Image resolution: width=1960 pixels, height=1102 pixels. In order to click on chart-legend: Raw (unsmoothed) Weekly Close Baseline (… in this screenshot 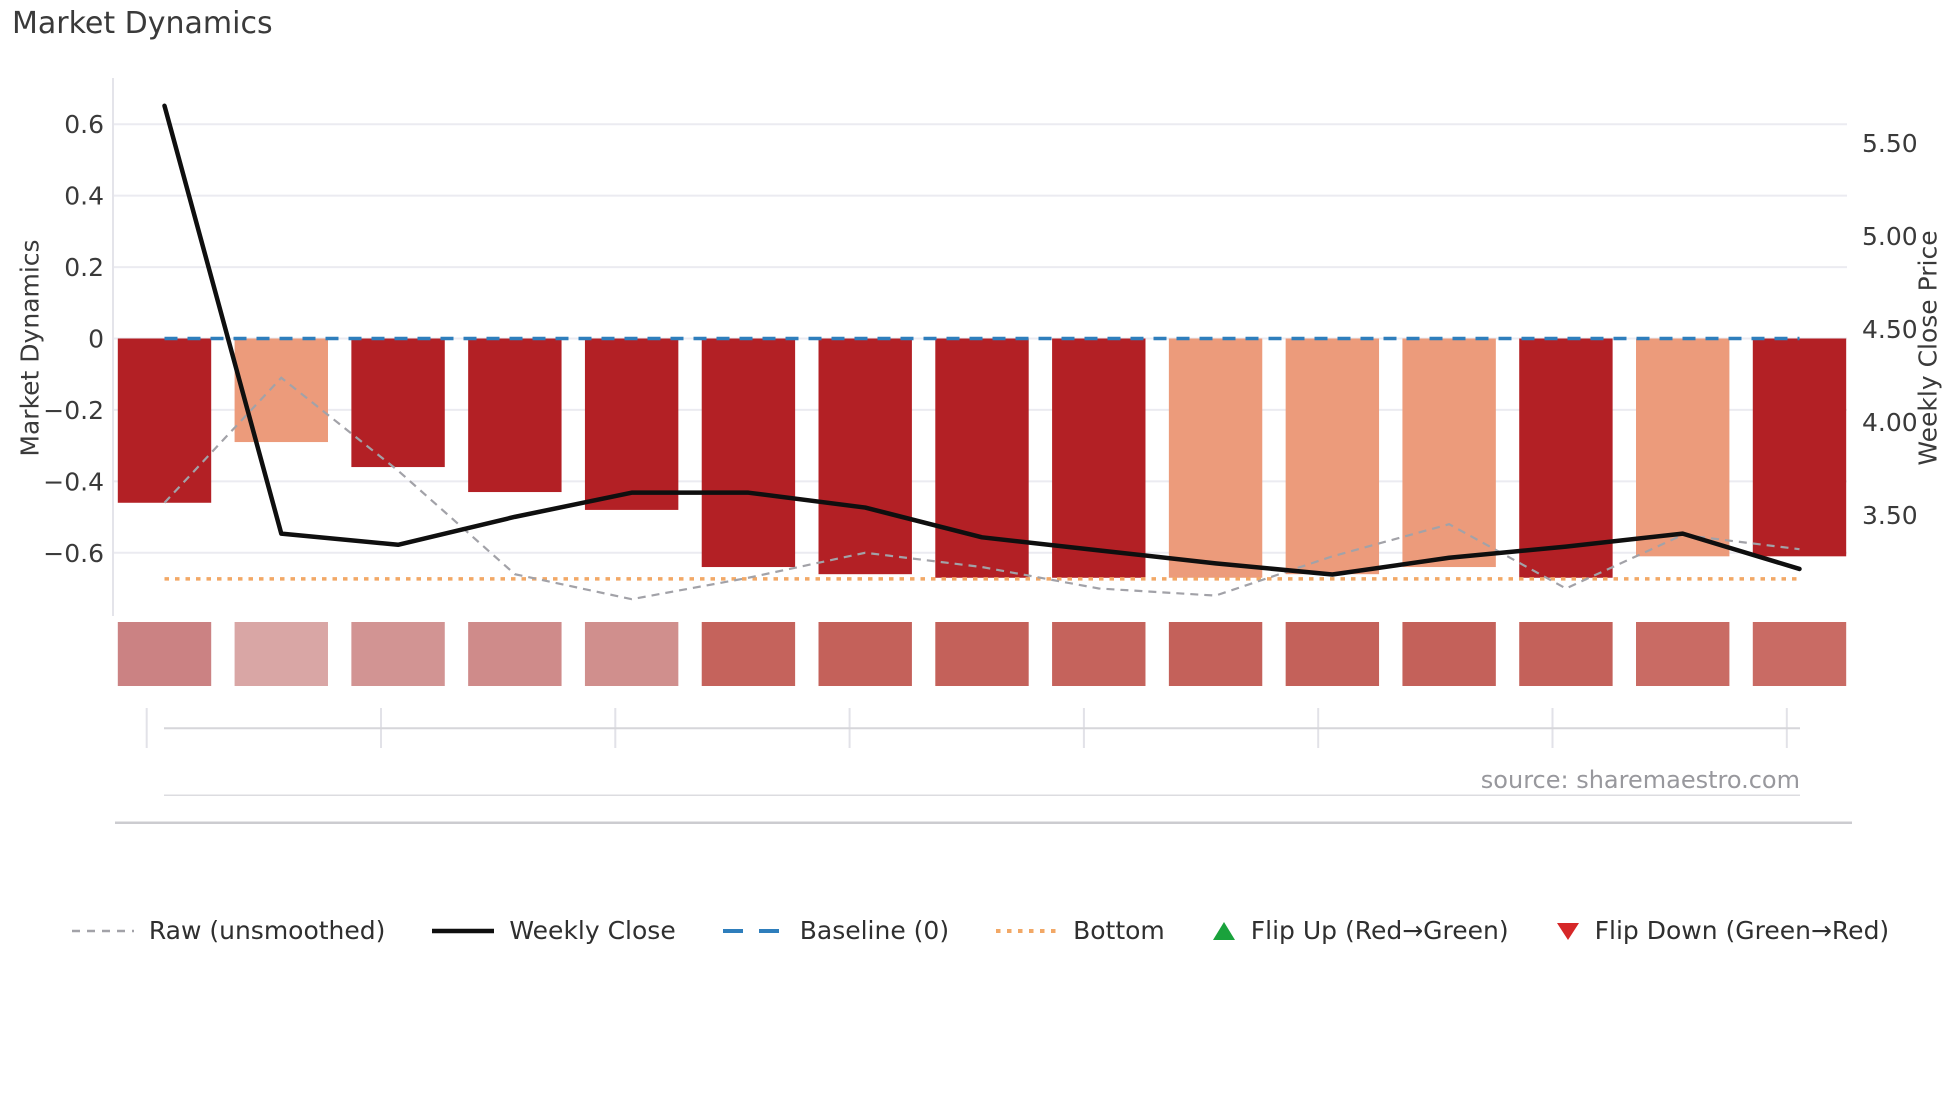, I will do `click(980, 930)`.